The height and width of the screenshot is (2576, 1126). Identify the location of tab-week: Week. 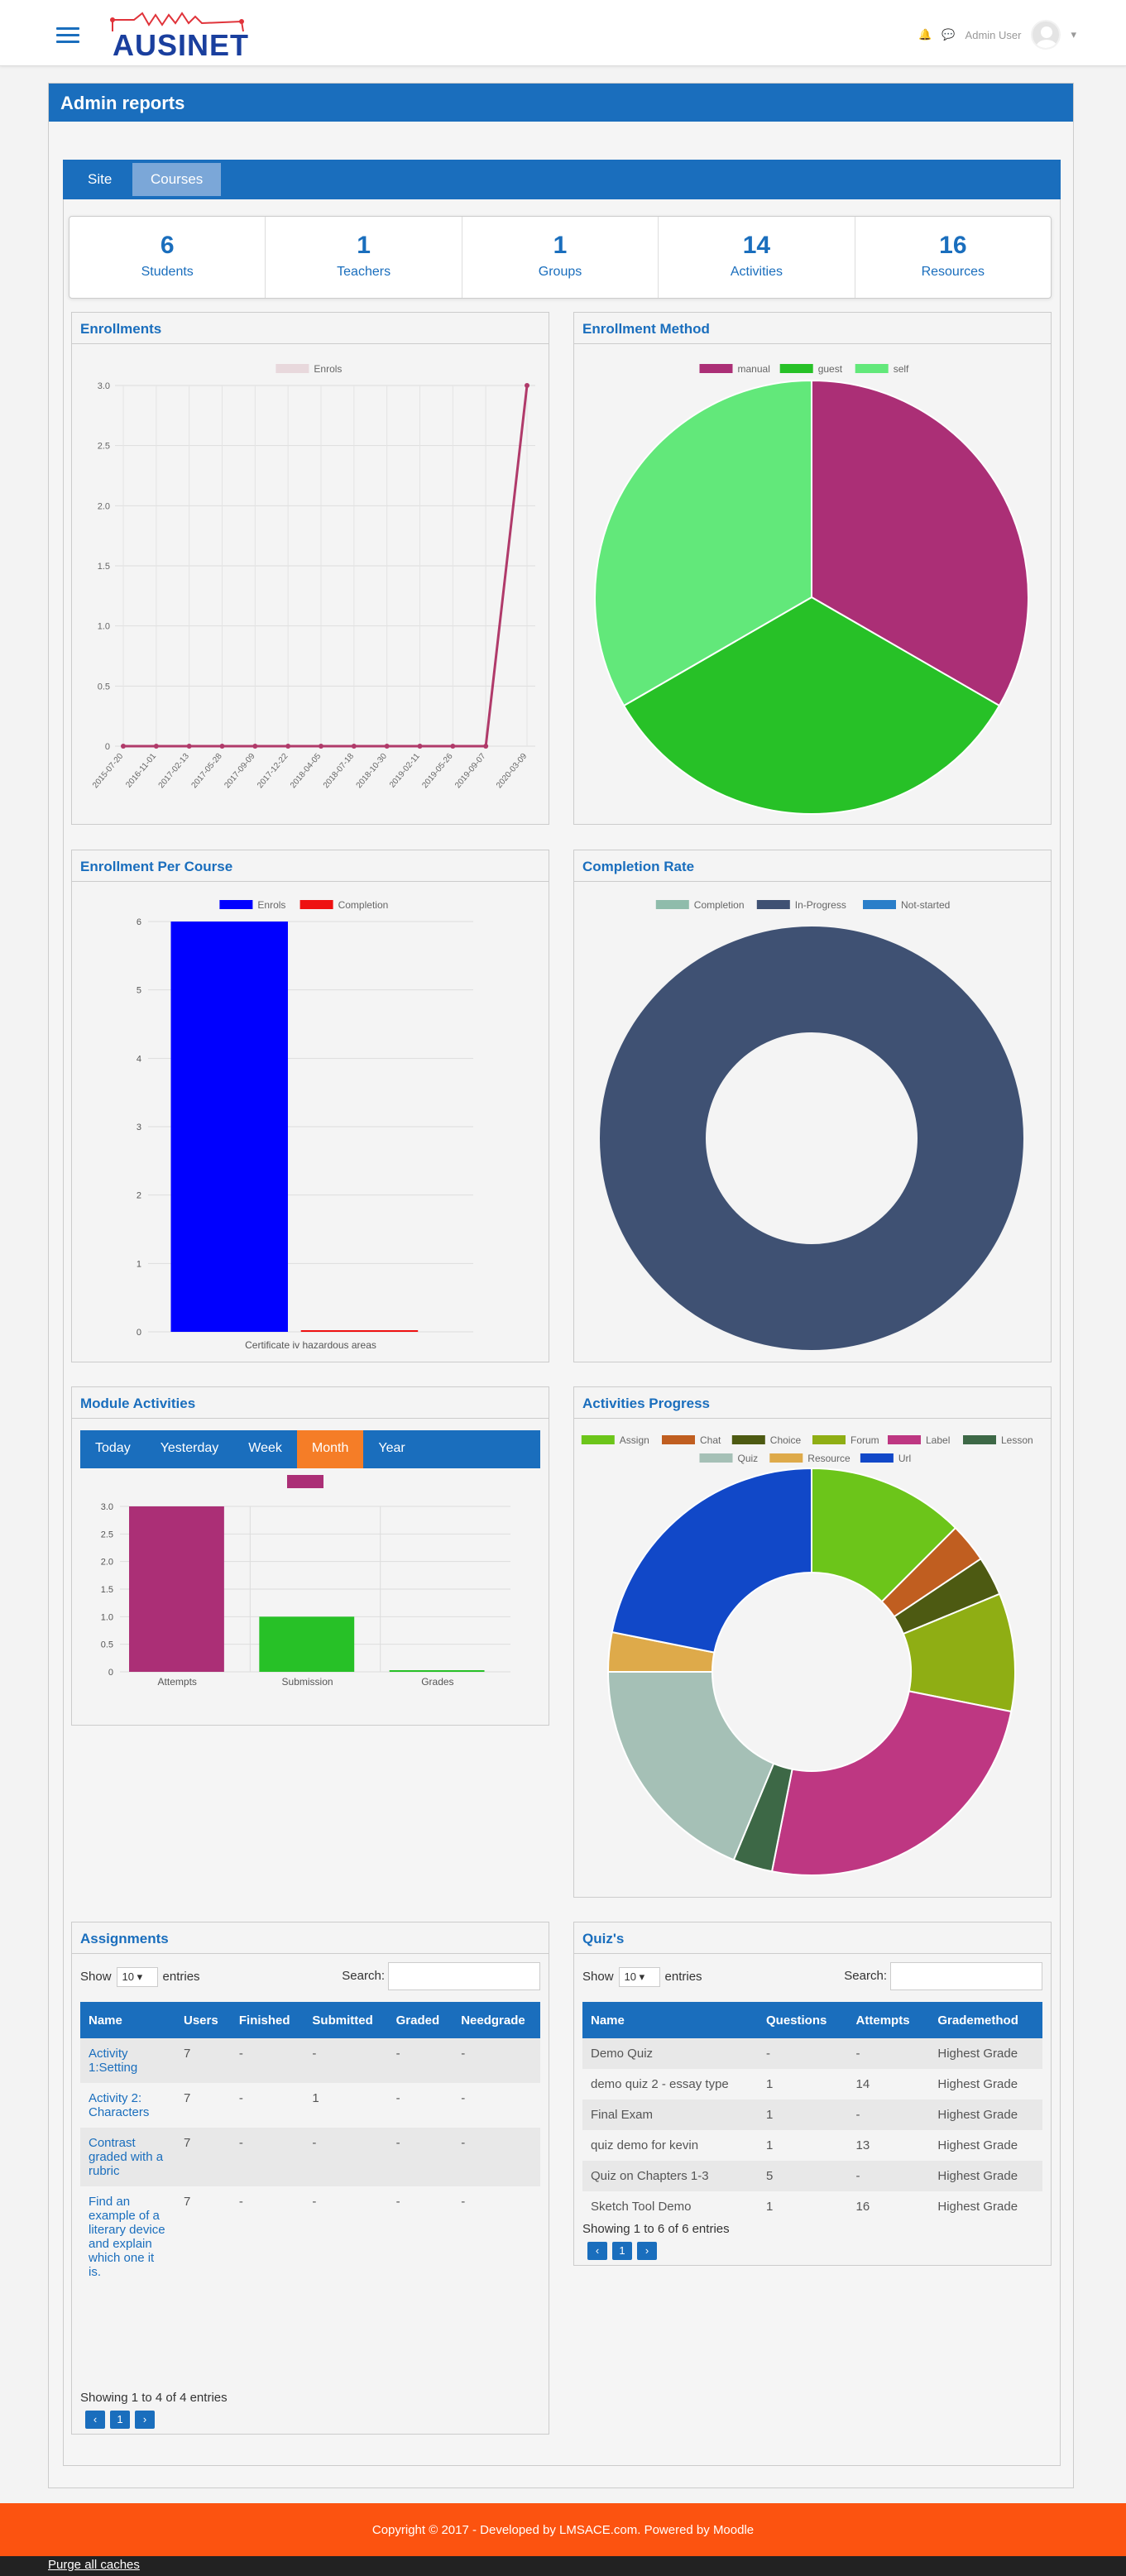
(265, 1448).